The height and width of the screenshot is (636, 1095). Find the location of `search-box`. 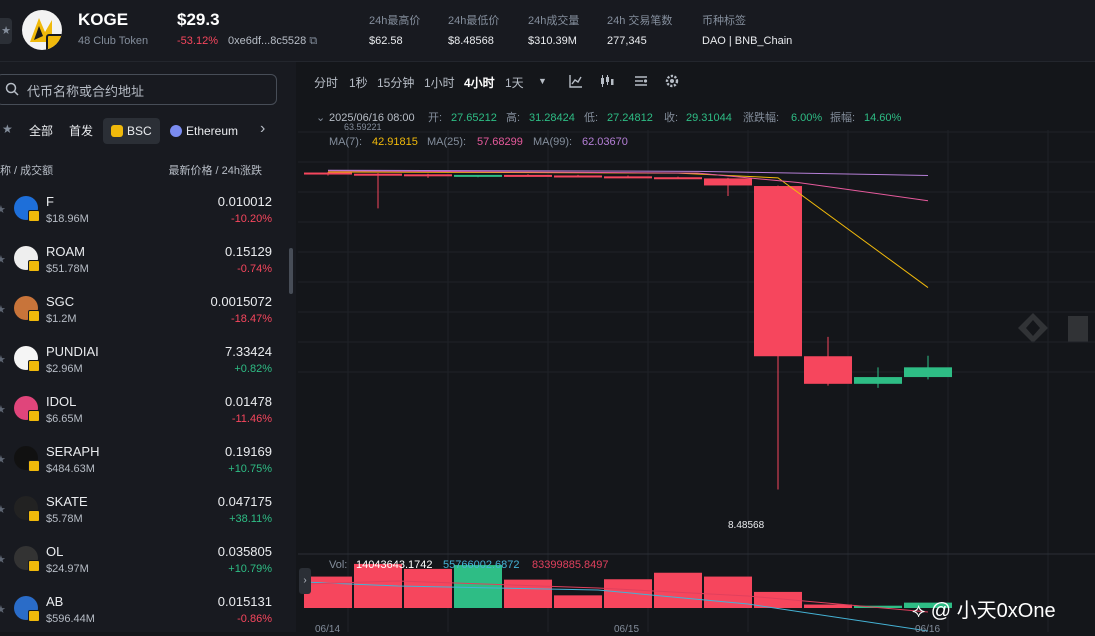

search-box is located at coordinates (138, 89).